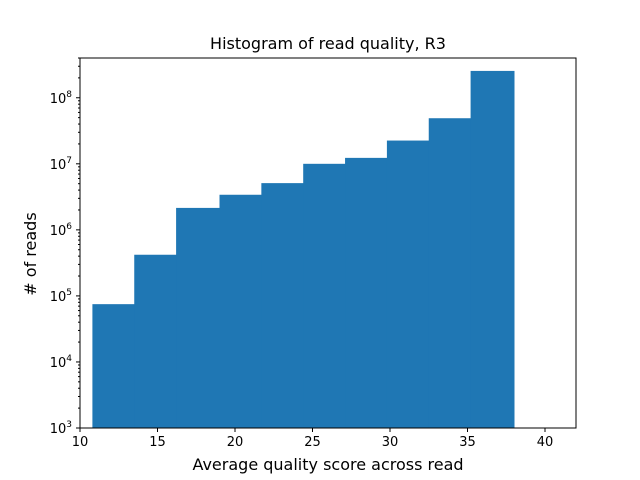 This screenshot has width=640, height=480. Describe the element at coordinates (545, 442) in the screenshot. I see `x-tick-label: 40` at that location.